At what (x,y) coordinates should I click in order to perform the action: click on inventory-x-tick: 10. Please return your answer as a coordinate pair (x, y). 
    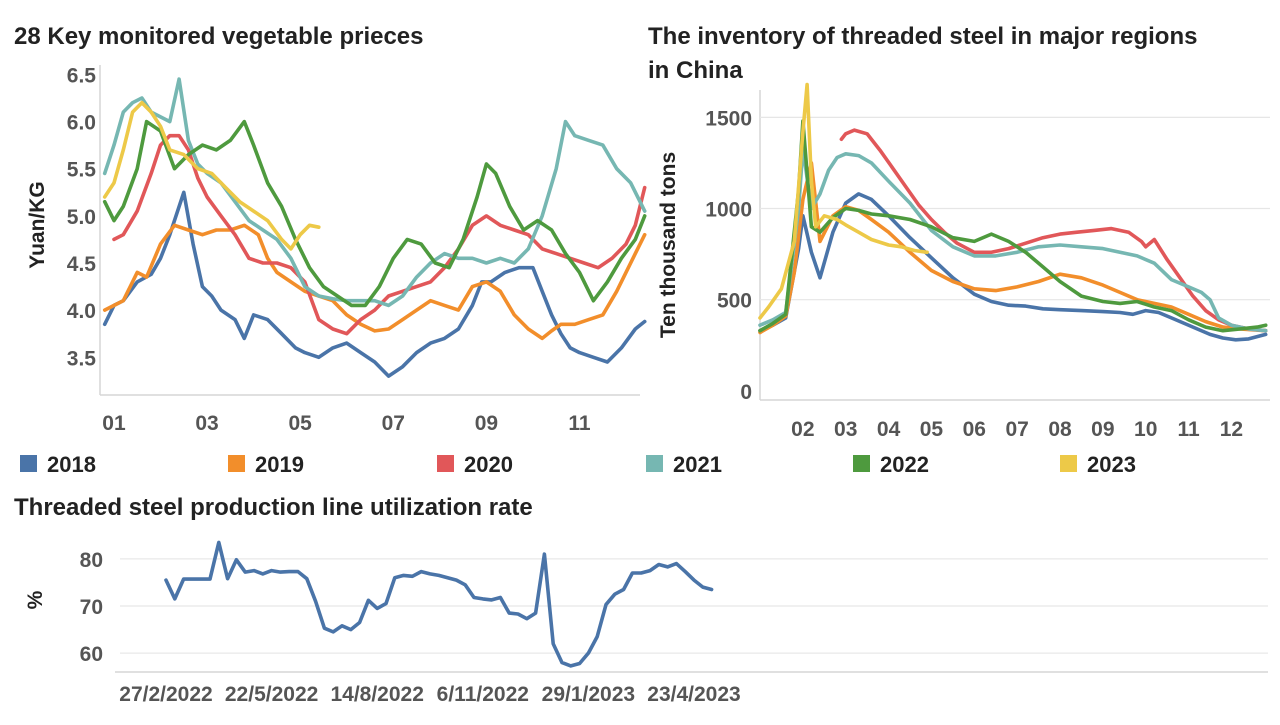
    Looking at the image, I should click on (1145, 429).